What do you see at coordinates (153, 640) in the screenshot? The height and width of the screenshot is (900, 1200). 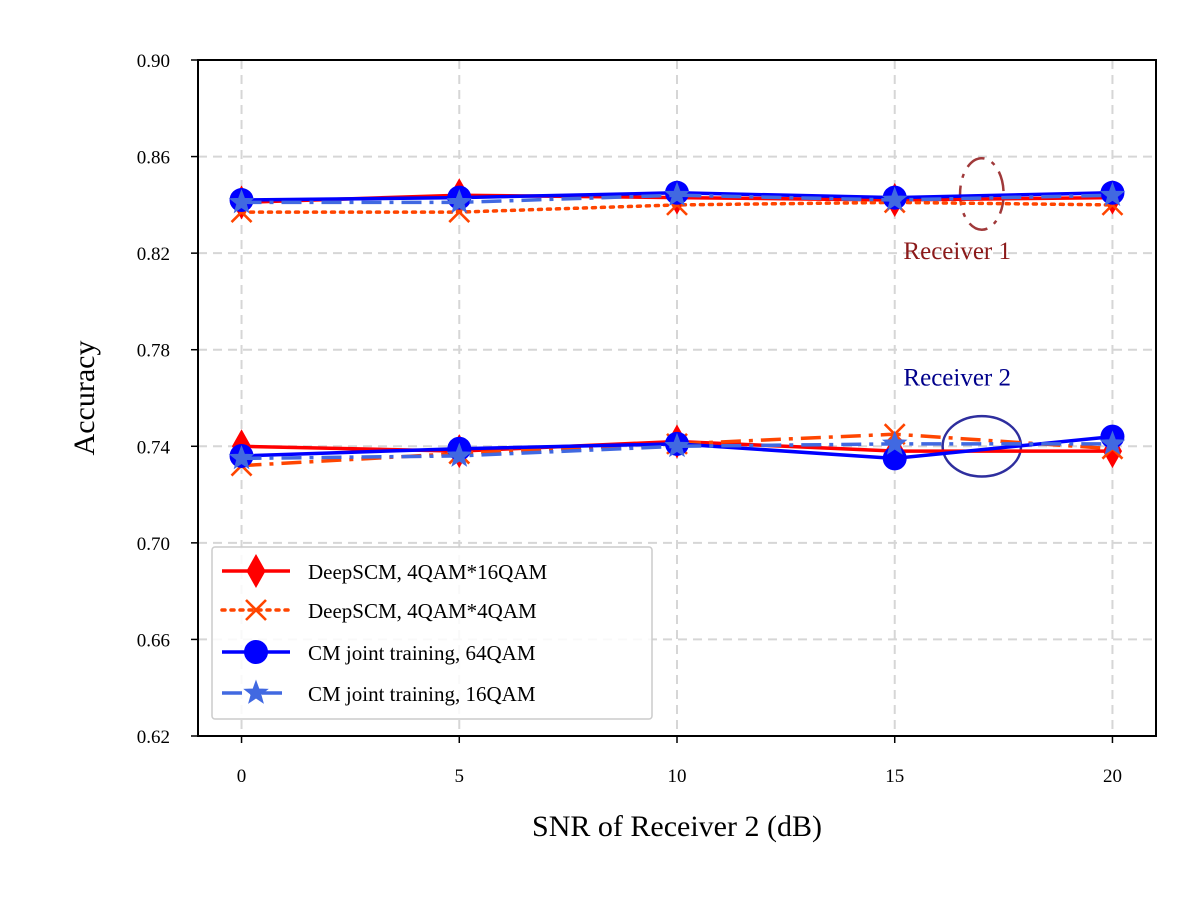 I see `y-tick-label: 0.66` at bounding box center [153, 640].